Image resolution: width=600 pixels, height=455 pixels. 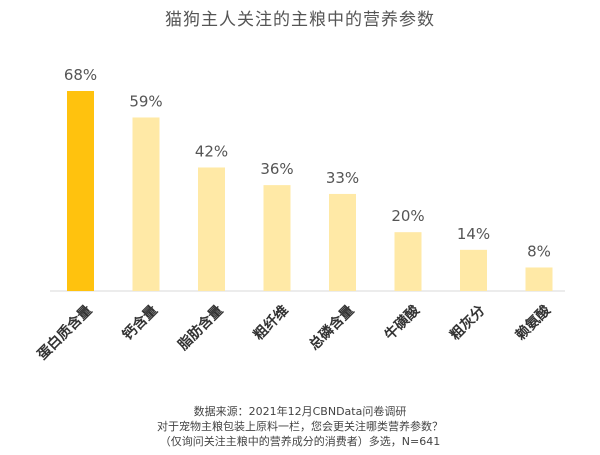 What do you see at coordinates (211, 151) in the screenshot?
I see `value-label-3: 42%` at bounding box center [211, 151].